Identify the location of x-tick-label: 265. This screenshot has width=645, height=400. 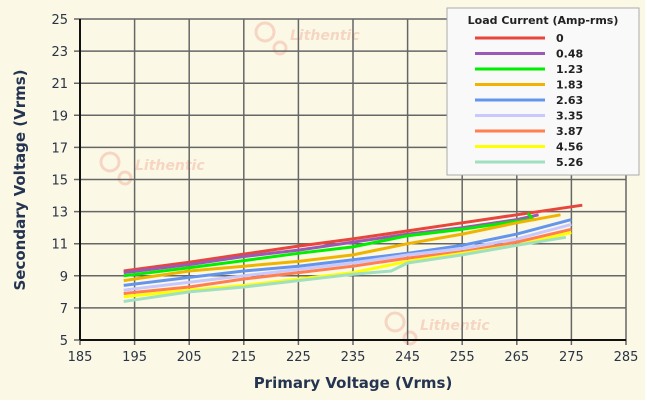
(516, 357).